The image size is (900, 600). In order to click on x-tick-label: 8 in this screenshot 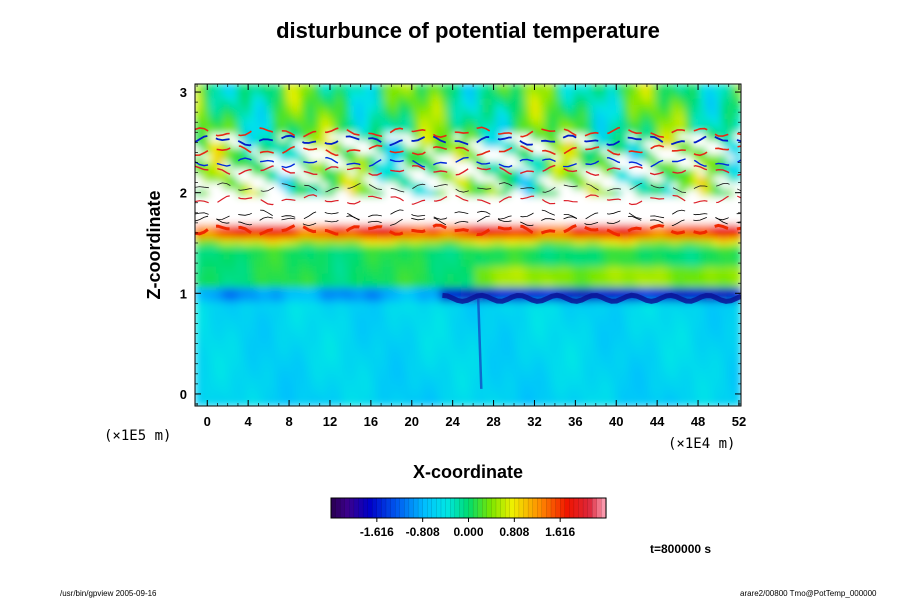, I will do `click(288, 421)`.